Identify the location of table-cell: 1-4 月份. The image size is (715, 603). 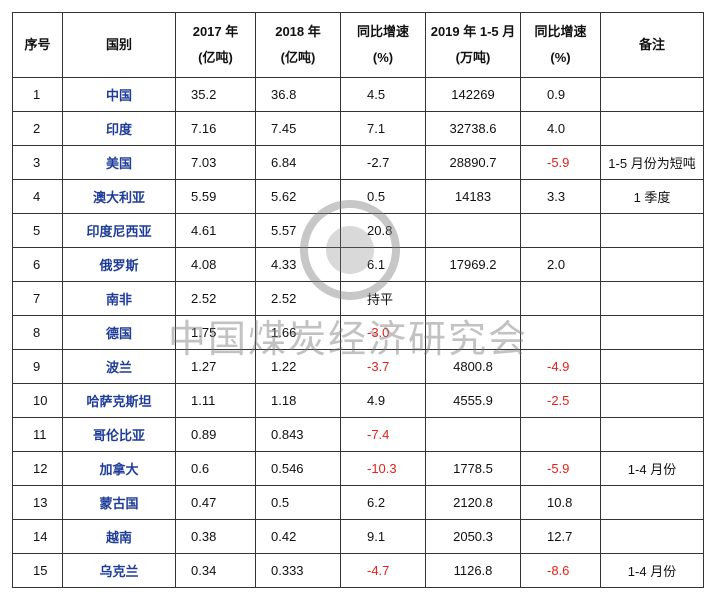
(652, 468).